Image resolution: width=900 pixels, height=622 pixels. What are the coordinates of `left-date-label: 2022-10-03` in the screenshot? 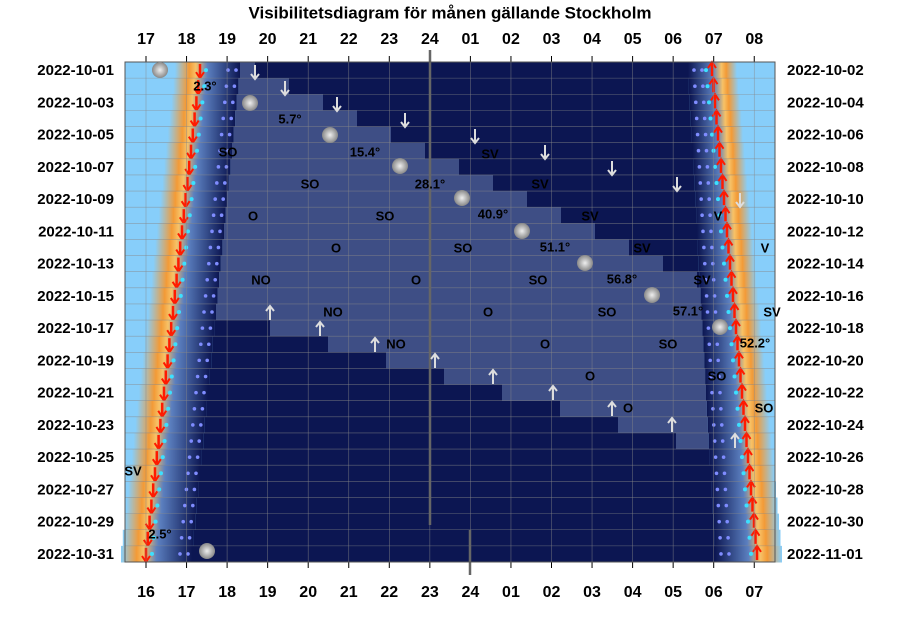 It's located at (75, 102).